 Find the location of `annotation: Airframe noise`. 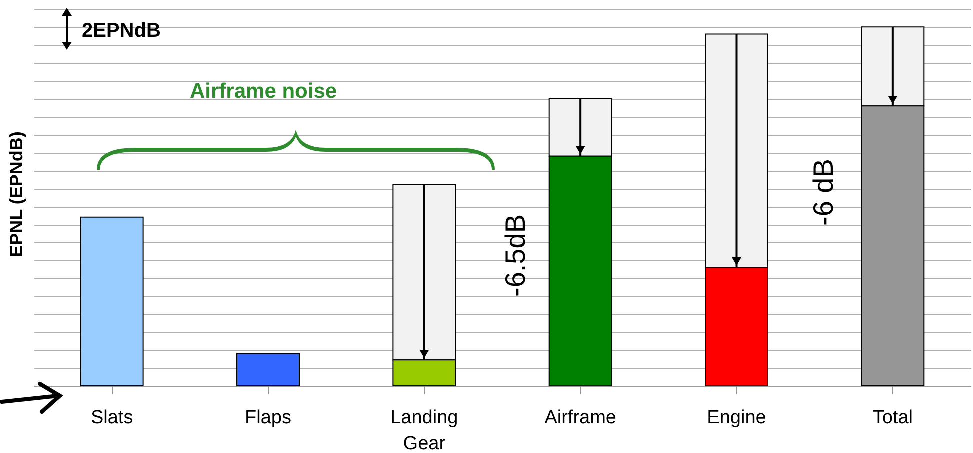

annotation: Airframe noise is located at coordinates (264, 92).